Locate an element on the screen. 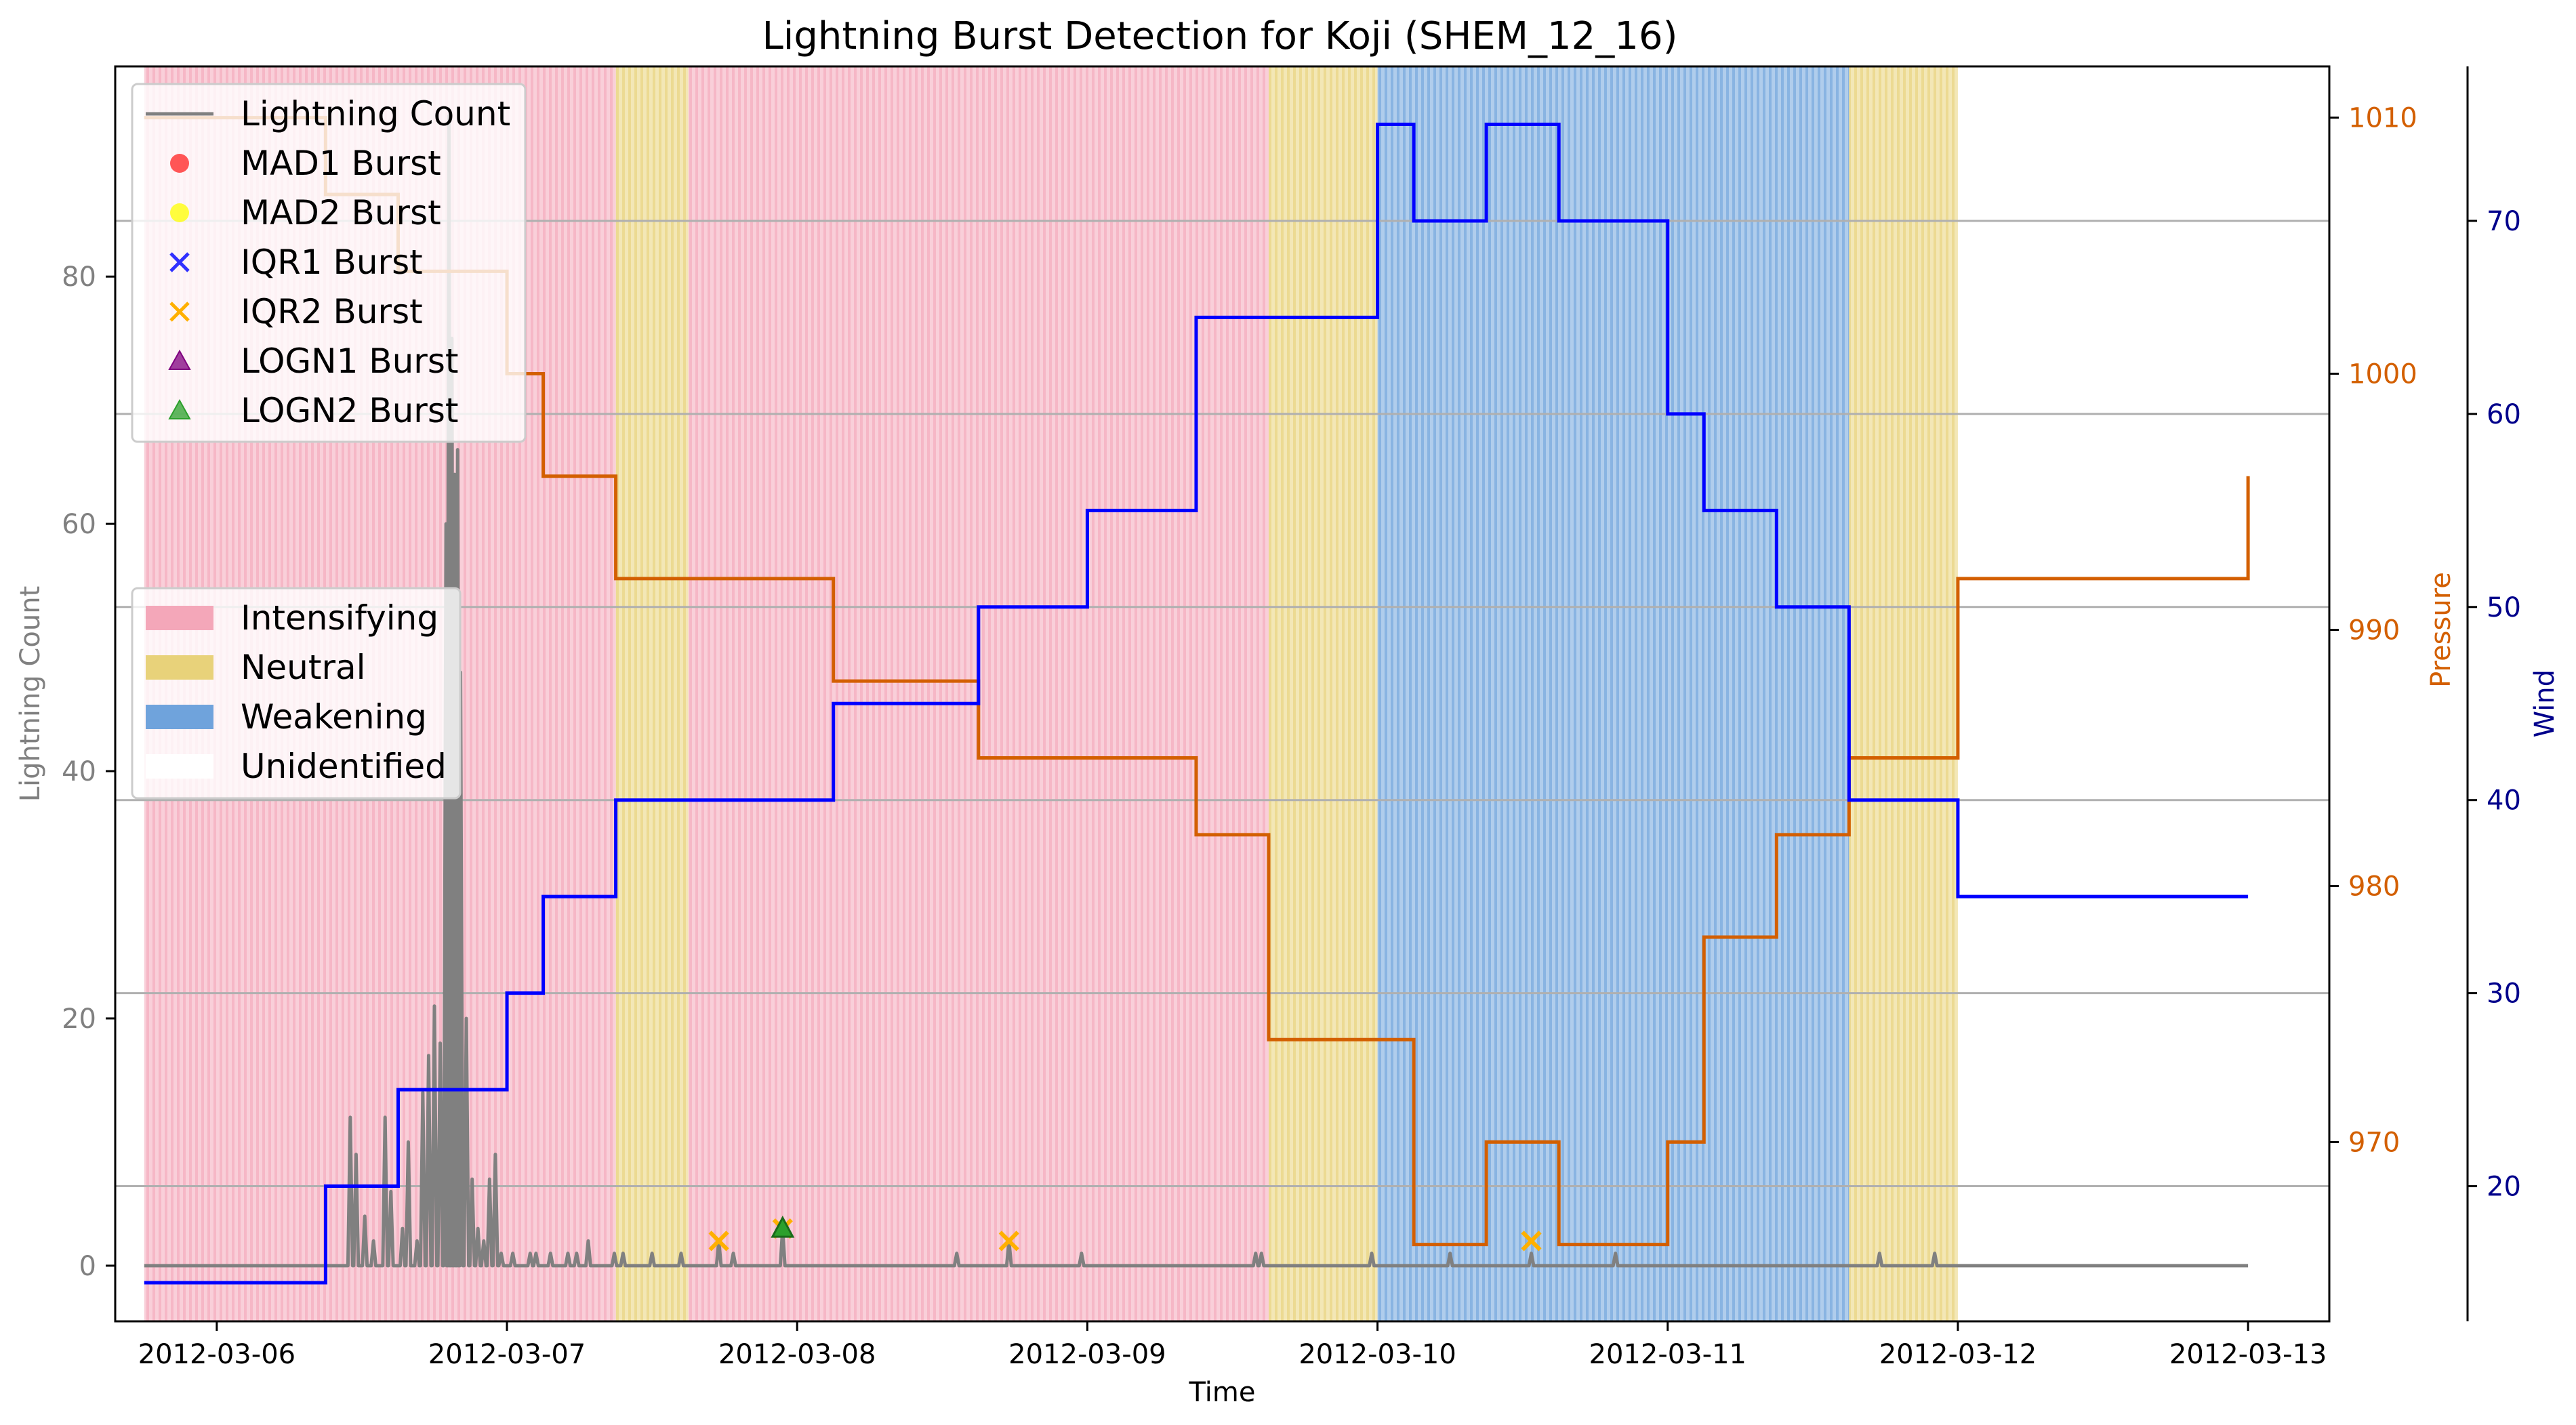  y-tick-label-wind: 50 is located at coordinates (2504, 607).